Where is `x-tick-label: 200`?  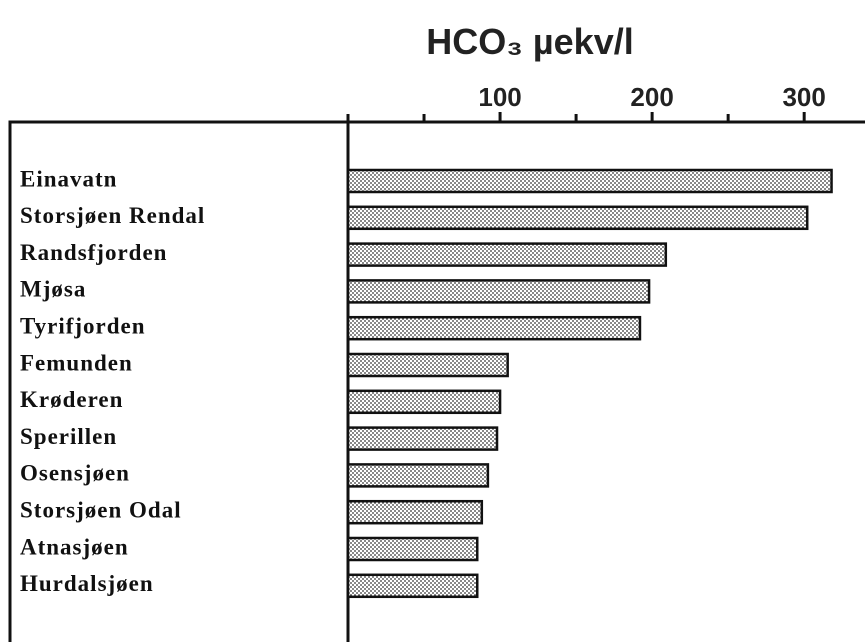
x-tick-label: 200 is located at coordinates (651, 97).